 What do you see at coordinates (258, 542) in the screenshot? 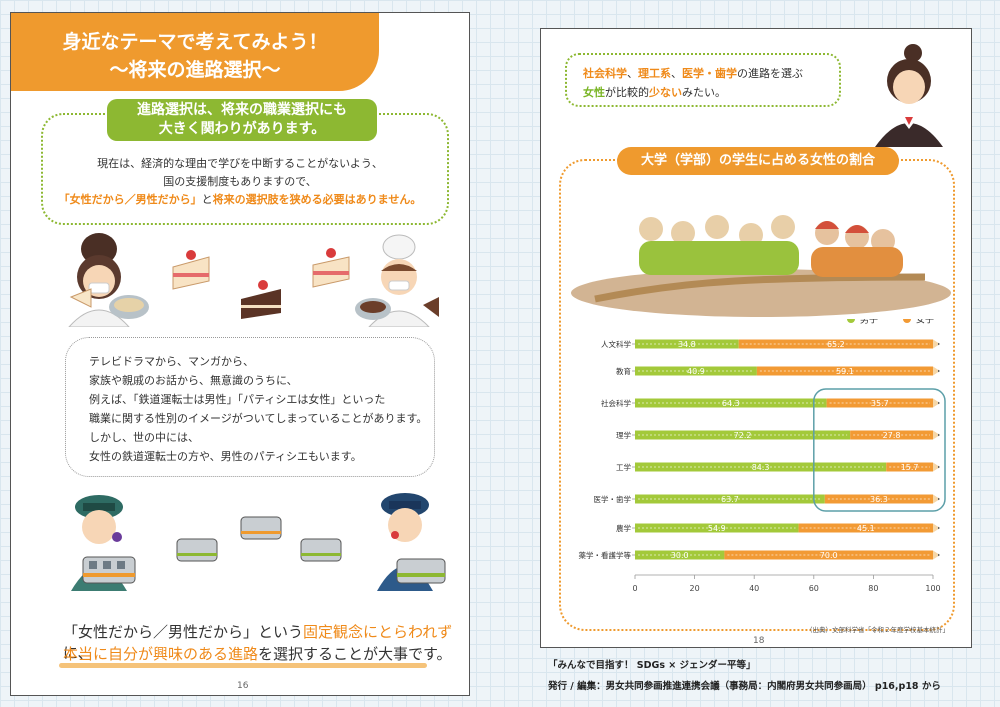
I see `train-driver-illustration` at bounding box center [258, 542].